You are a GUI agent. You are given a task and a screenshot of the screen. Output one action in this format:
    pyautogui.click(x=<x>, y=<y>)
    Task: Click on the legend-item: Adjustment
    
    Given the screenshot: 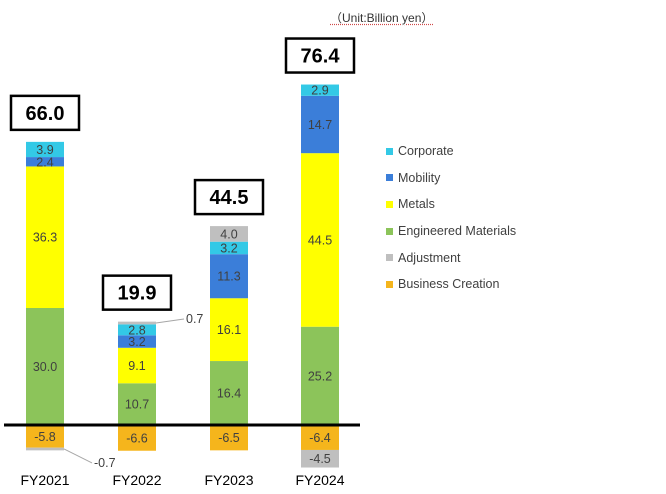 What is the action you would take?
    pyautogui.click(x=451, y=257)
    